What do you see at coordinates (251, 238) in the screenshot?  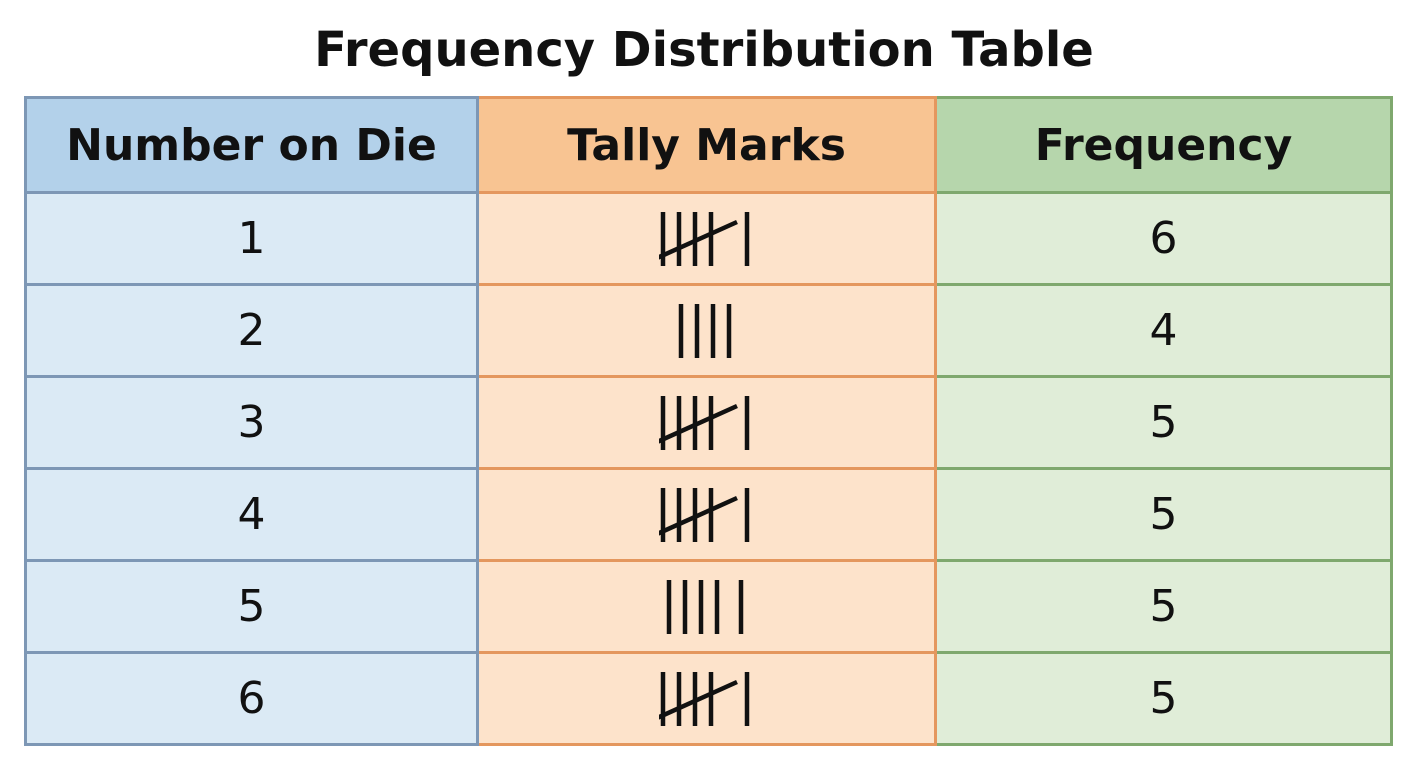 I see `cell-number: 1` at bounding box center [251, 238].